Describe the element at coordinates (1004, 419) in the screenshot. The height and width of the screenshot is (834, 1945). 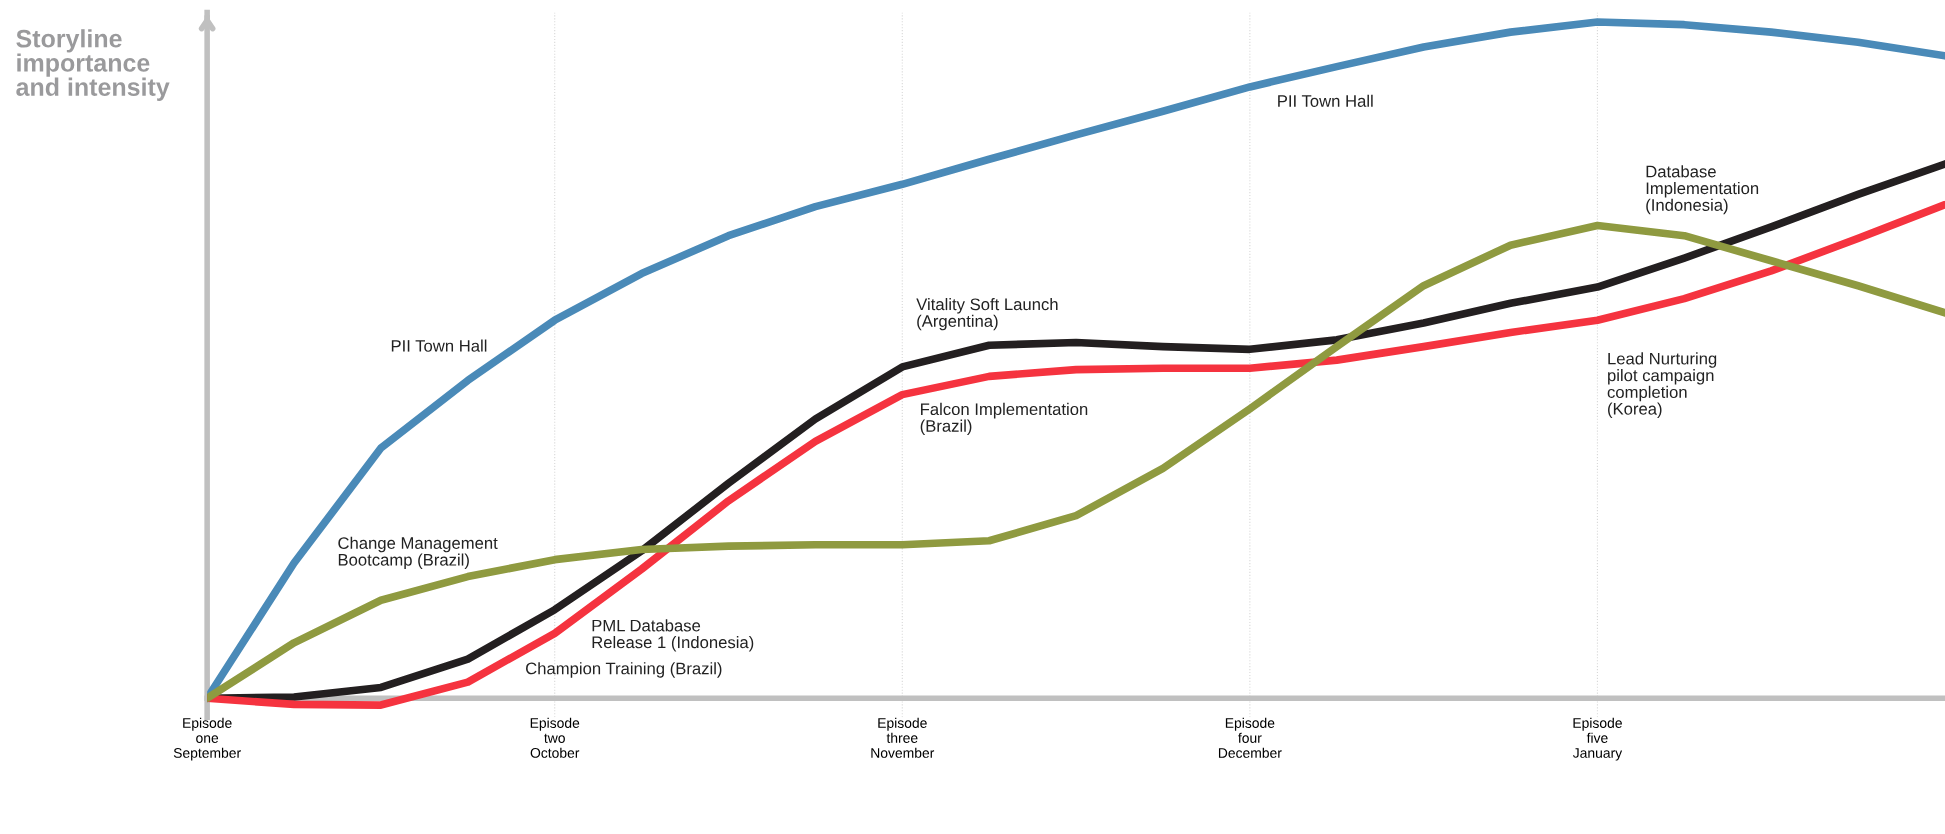
I see `annotation: Falcon Implementation (Brazil)` at that location.